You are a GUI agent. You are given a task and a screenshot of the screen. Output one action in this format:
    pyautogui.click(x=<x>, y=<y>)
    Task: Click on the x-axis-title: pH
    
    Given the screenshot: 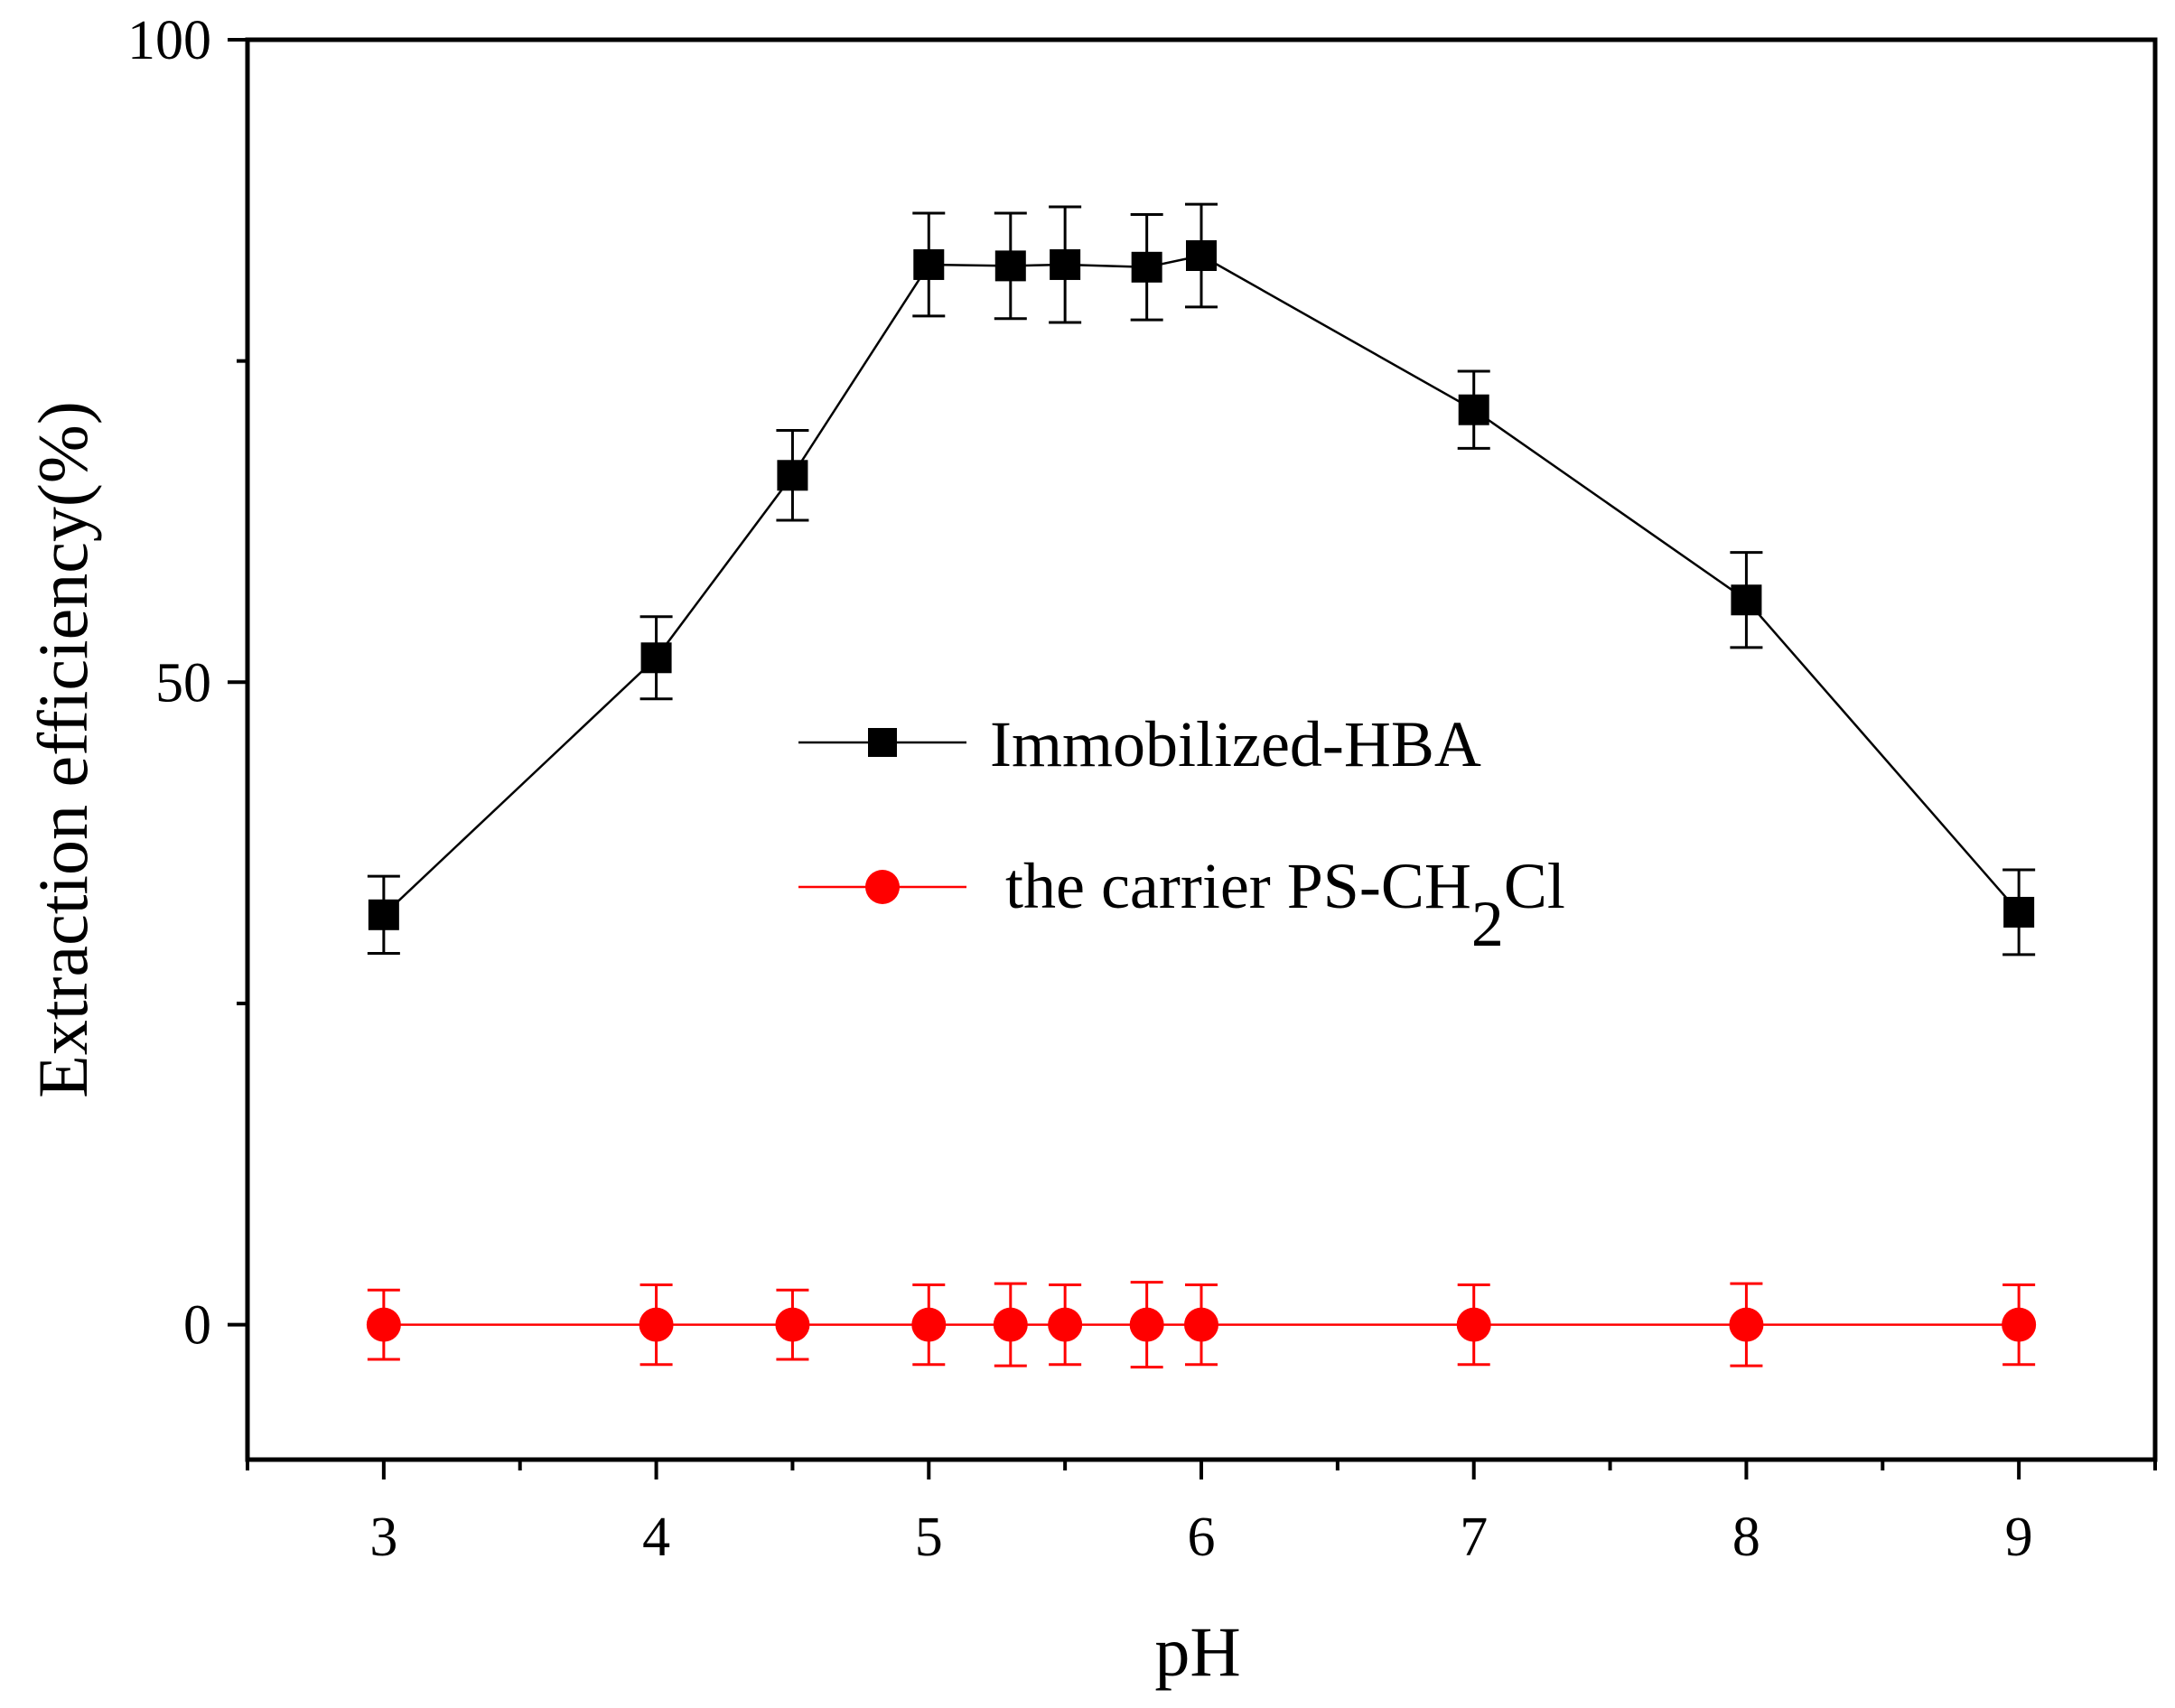 What is the action you would take?
    pyautogui.click(x=1197, y=1651)
    